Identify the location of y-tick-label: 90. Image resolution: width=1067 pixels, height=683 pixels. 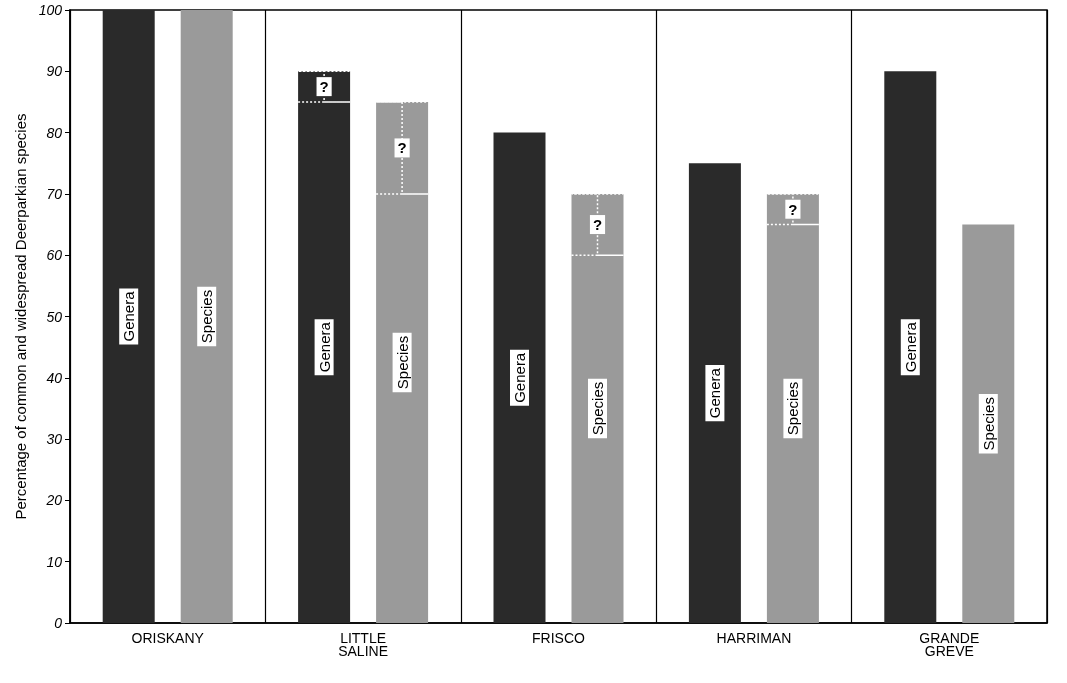
(54, 71).